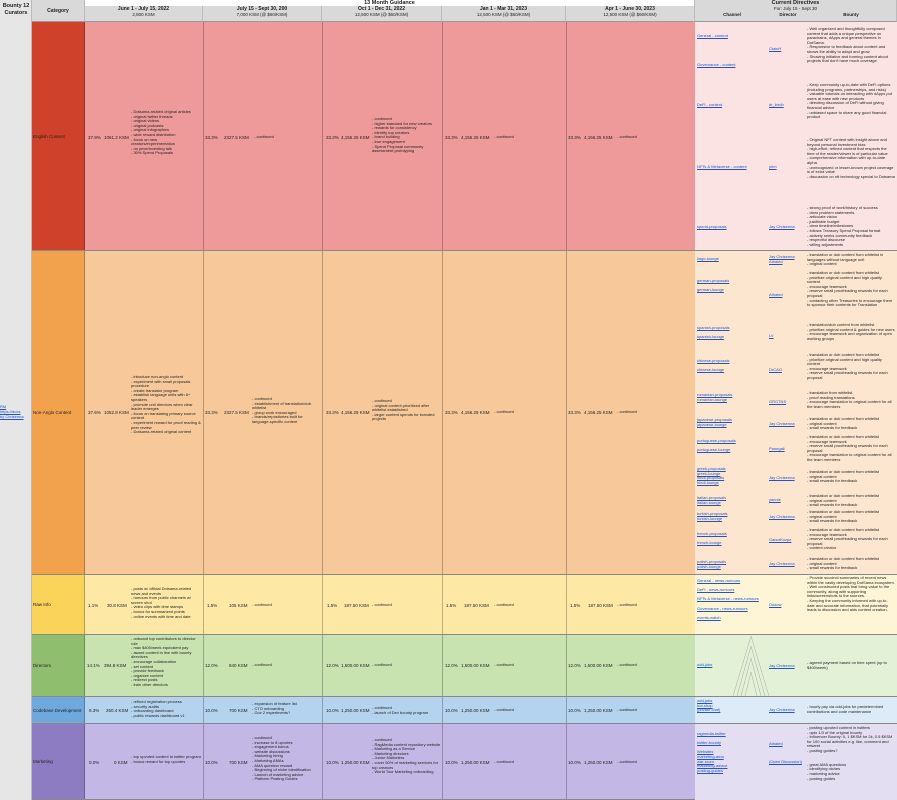 The image size is (897, 800). I want to click on channel-japanese: japanese-proposals japanese-lounge, so click(714, 422).